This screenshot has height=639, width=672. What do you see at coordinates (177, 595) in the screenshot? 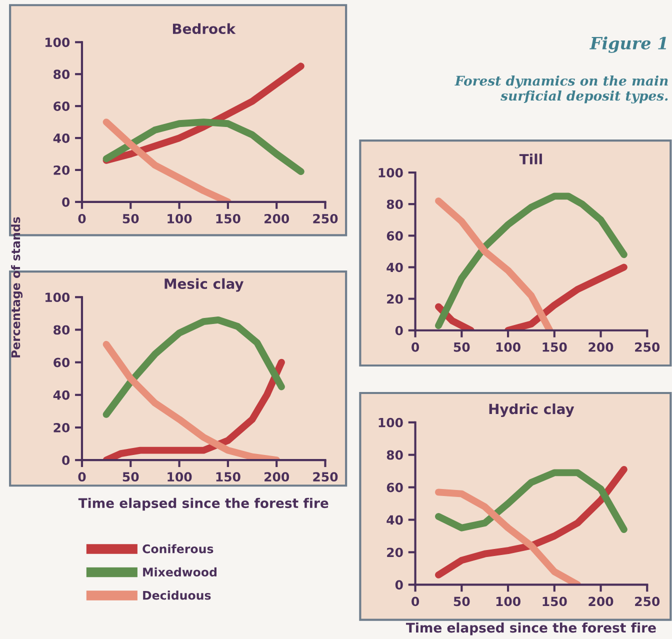
I see `legend-label: Deciduous` at bounding box center [177, 595].